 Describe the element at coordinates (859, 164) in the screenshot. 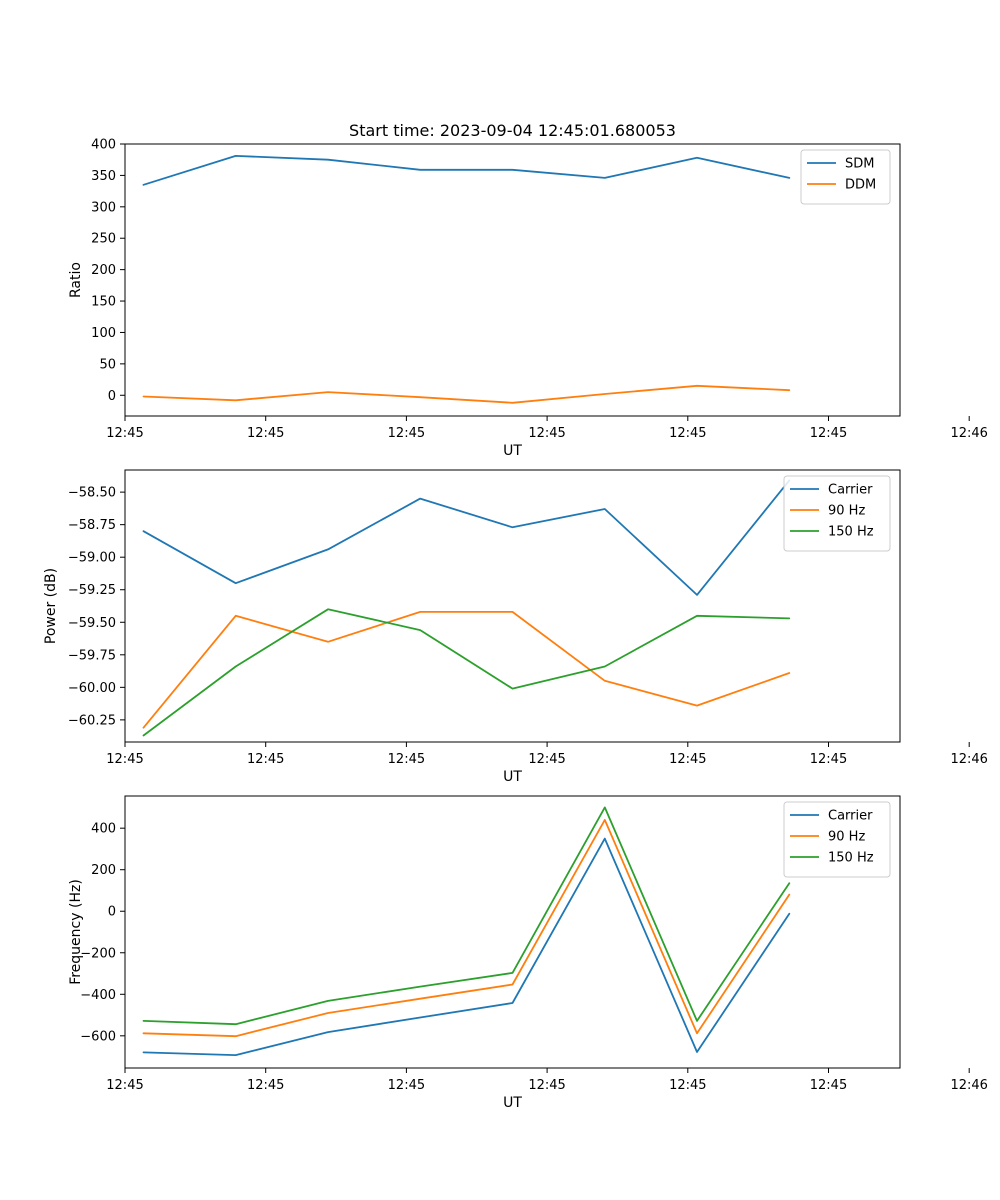

I see `legend-label: SDM` at that location.